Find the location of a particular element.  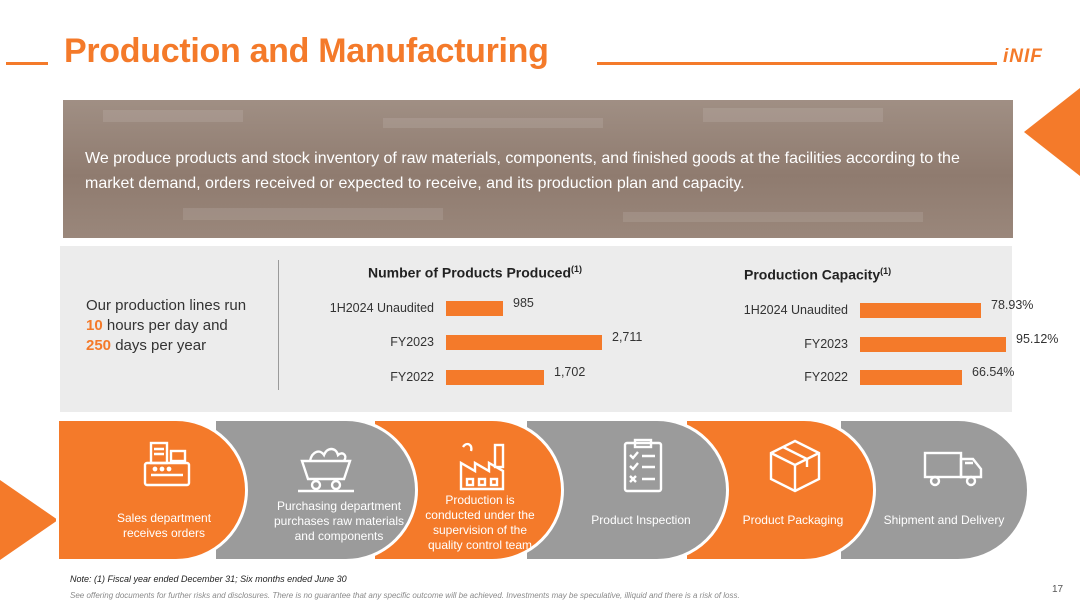

process-step: Sales department receives orders is located at coordinates (152, 490).